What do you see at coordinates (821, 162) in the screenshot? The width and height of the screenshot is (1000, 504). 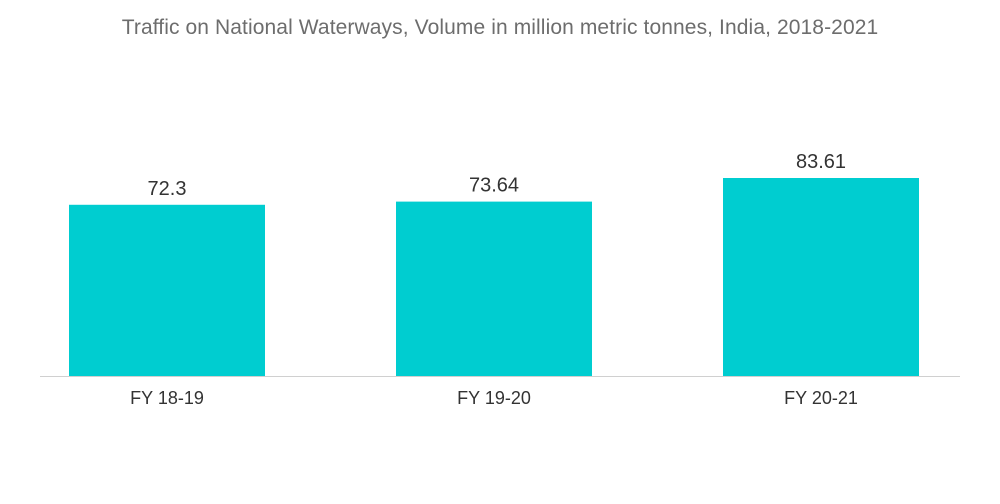 I see `value-label-fy-20-21: 83.61` at bounding box center [821, 162].